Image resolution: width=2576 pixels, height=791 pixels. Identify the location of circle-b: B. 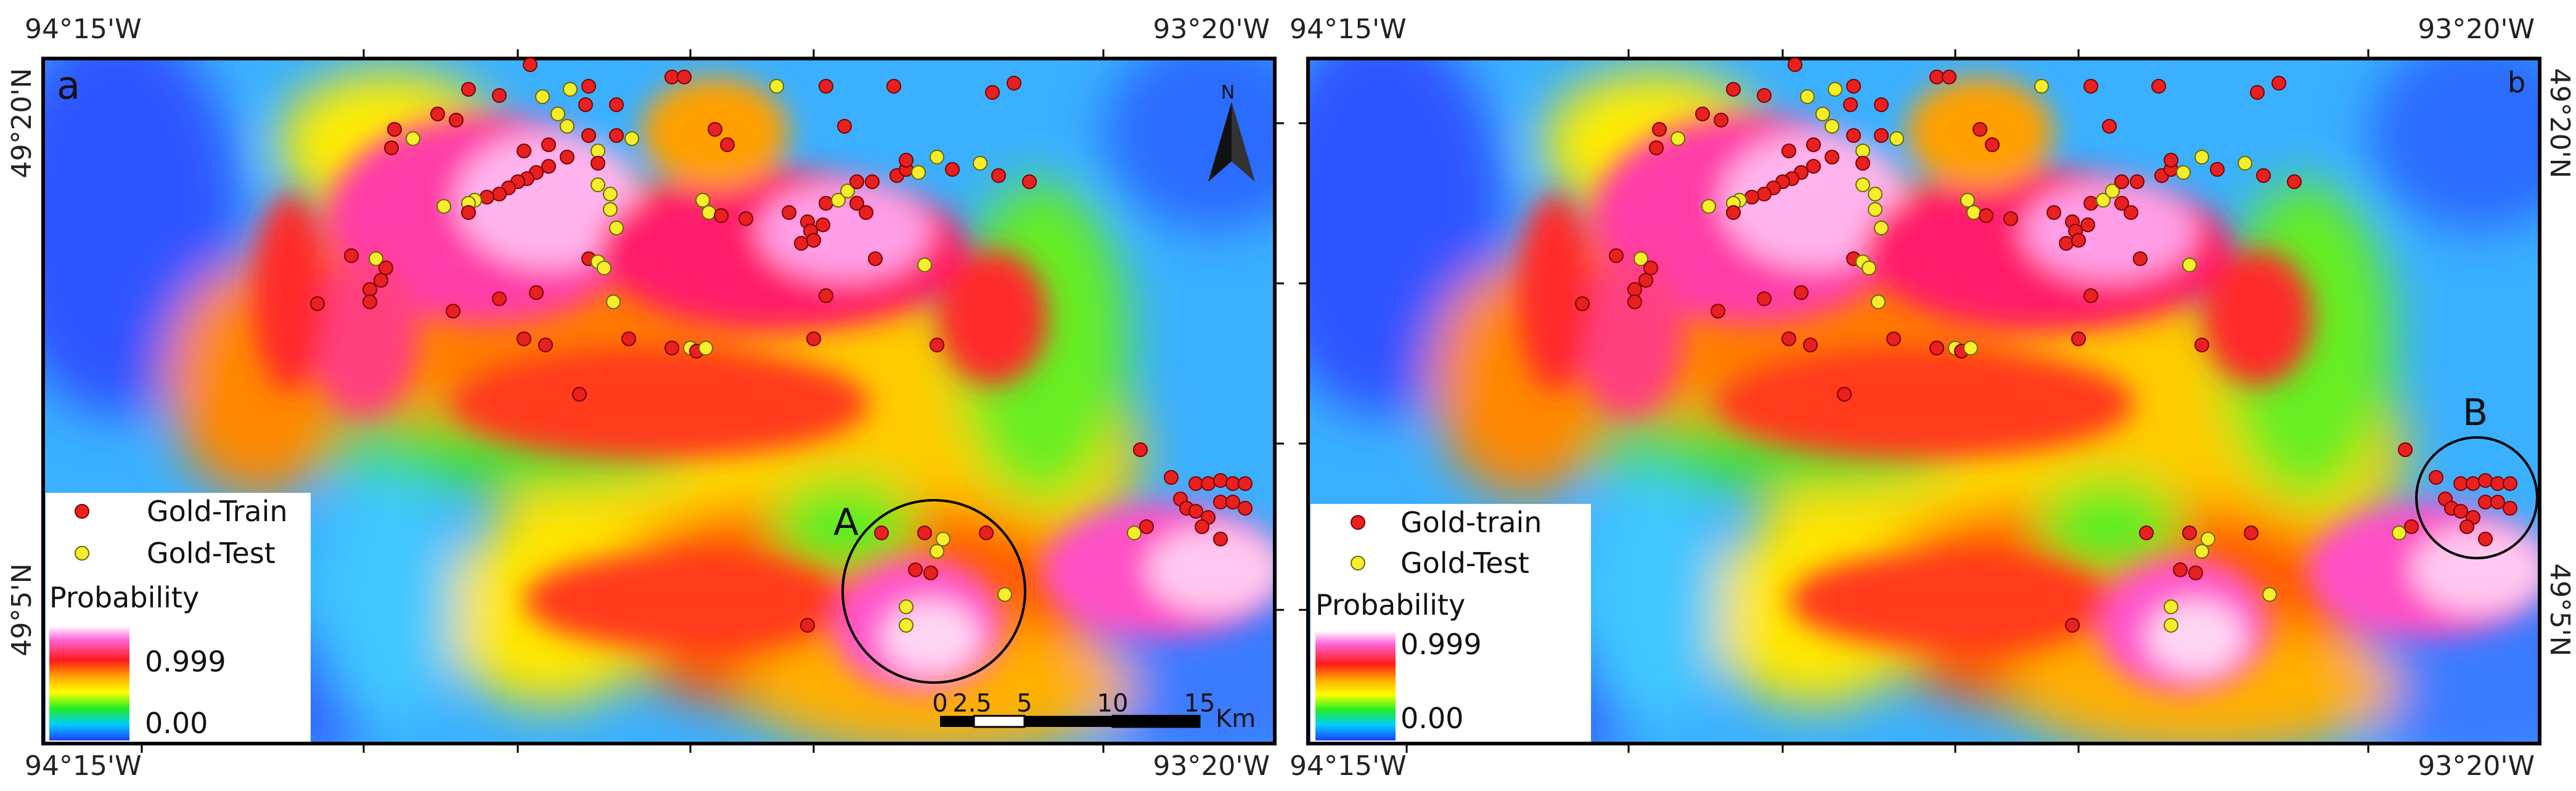
(2476, 475).